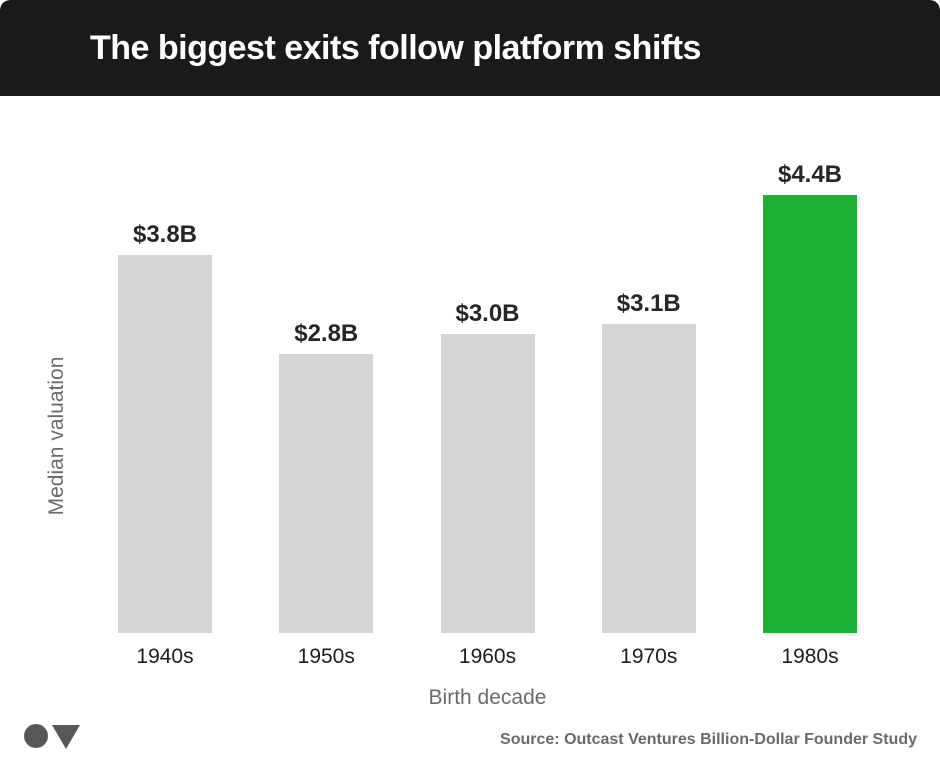  What do you see at coordinates (395, 47) in the screenshot?
I see `chart-title: The biggest exits follow platform shifts` at bounding box center [395, 47].